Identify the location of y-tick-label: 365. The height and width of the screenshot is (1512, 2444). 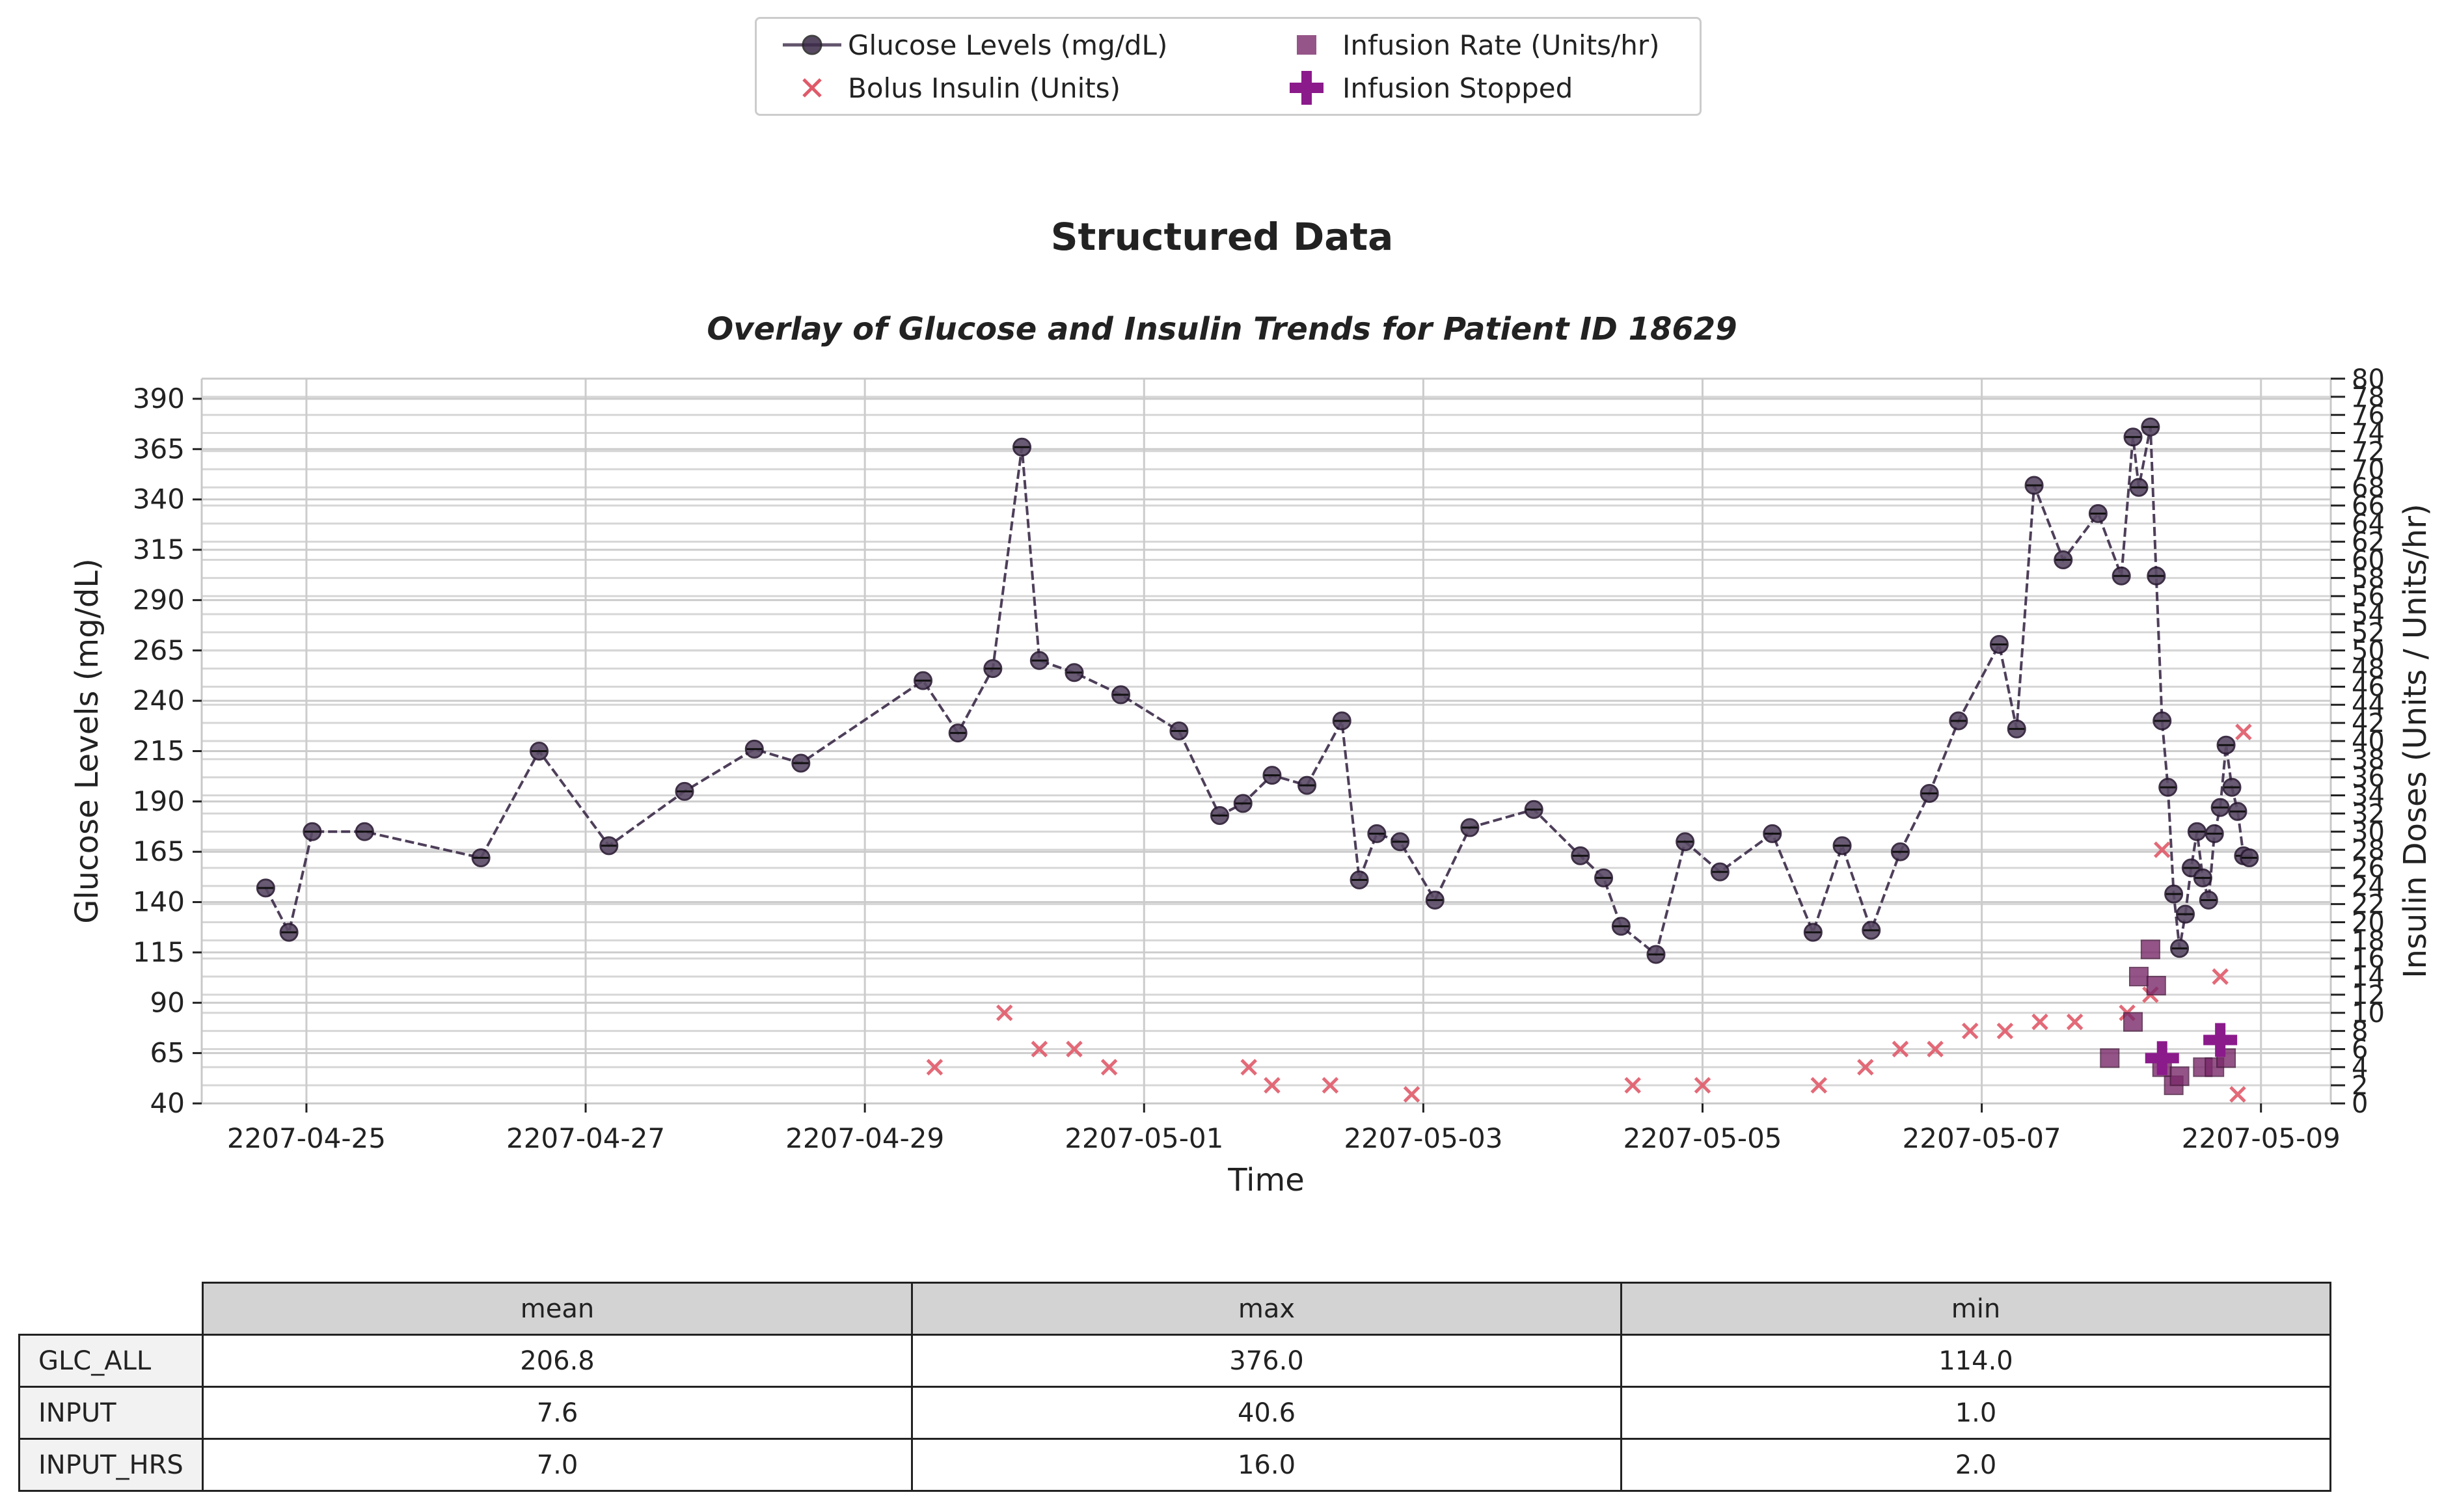
(159, 449).